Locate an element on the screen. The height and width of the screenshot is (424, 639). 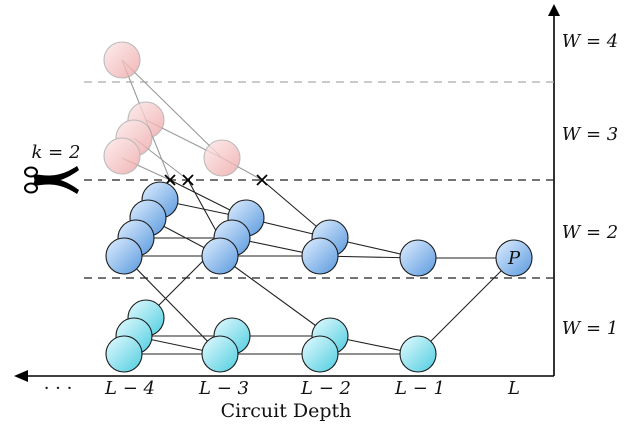
depth-label-L-4: L − 4 is located at coordinates (129, 388).